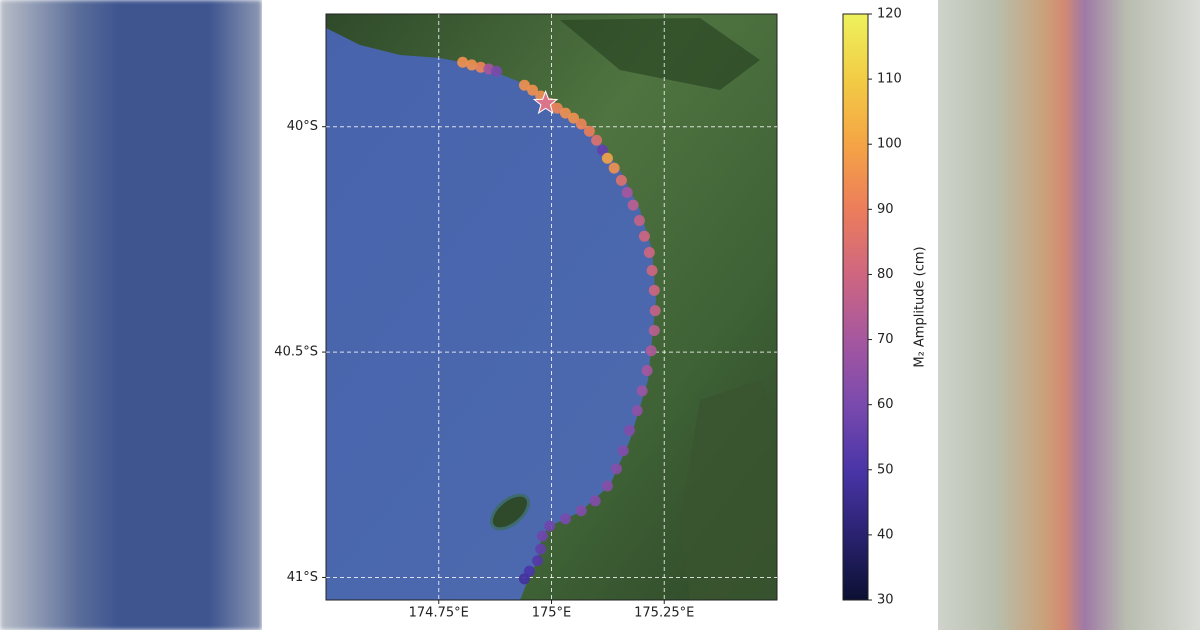 This screenshot has width=1200, height=630. Describe the element at coordinates (885, 209) in the screenshot. I see `colorbar-tick-label: 90` at that location.